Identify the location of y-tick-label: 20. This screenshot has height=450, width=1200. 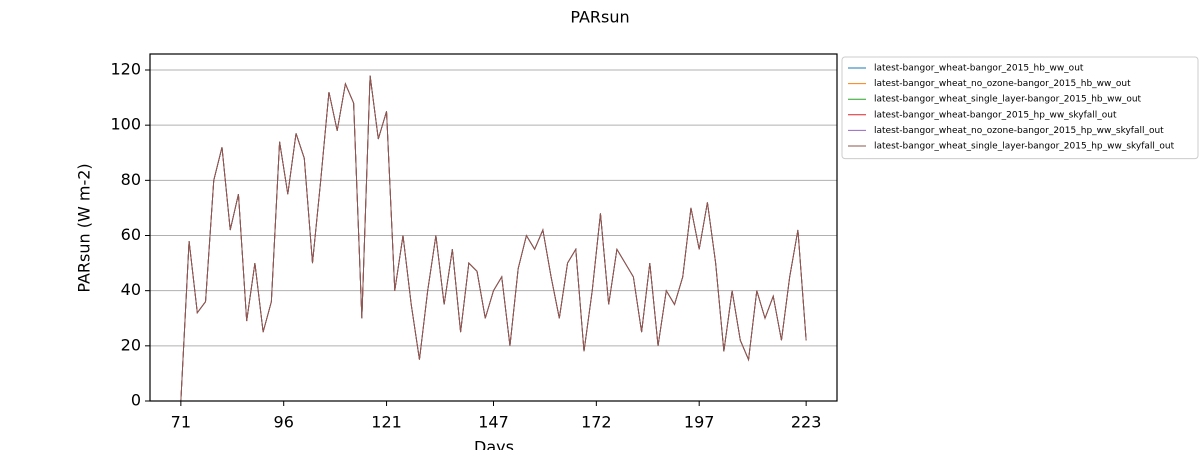
(131, 344).